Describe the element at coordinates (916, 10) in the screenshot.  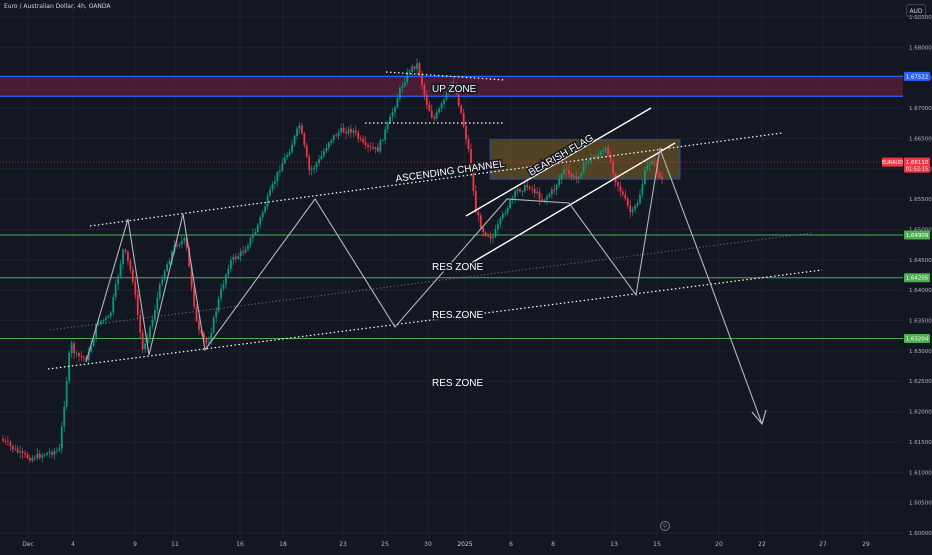
I see `currency-badge: AUD` at that location.